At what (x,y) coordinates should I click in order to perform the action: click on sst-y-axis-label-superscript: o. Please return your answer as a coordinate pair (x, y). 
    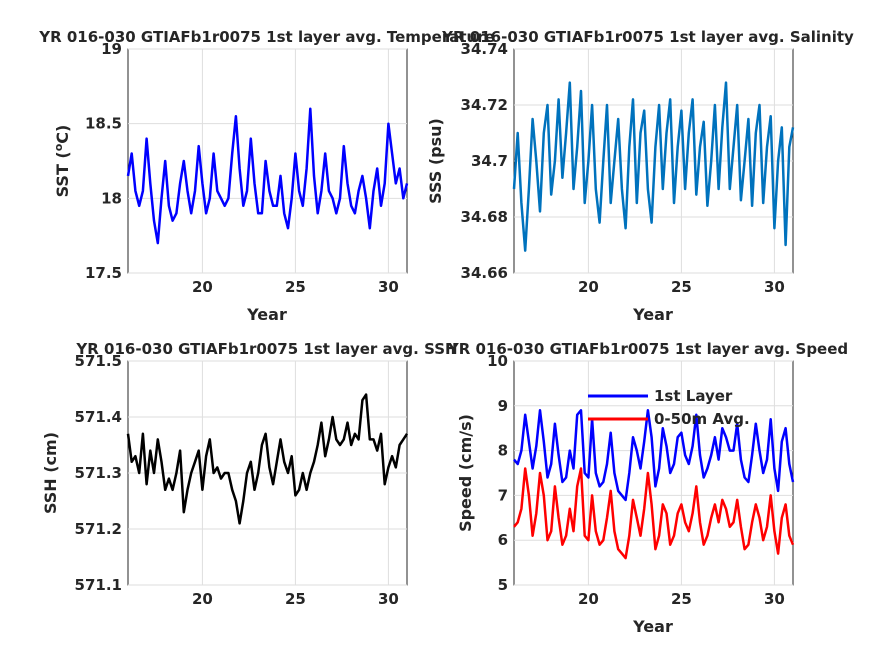
    Looking at the image, I should click on (58, 147).